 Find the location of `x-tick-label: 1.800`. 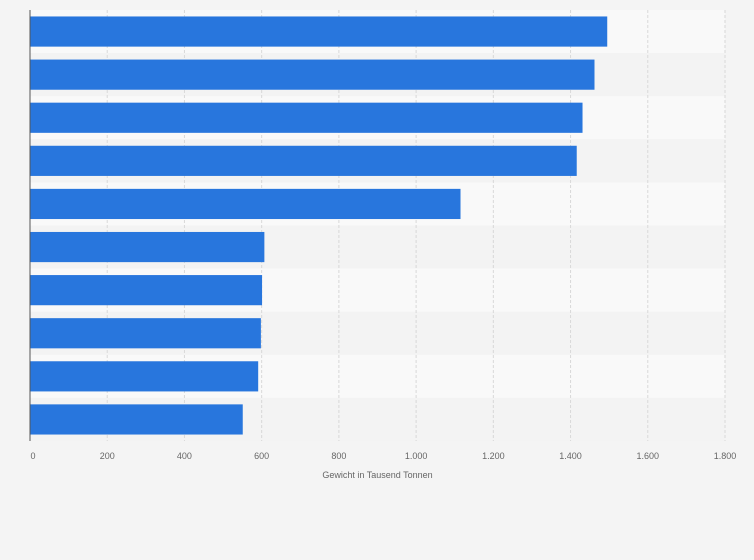

x-tick-label: 1.800 is located at coordinates (725, 456).